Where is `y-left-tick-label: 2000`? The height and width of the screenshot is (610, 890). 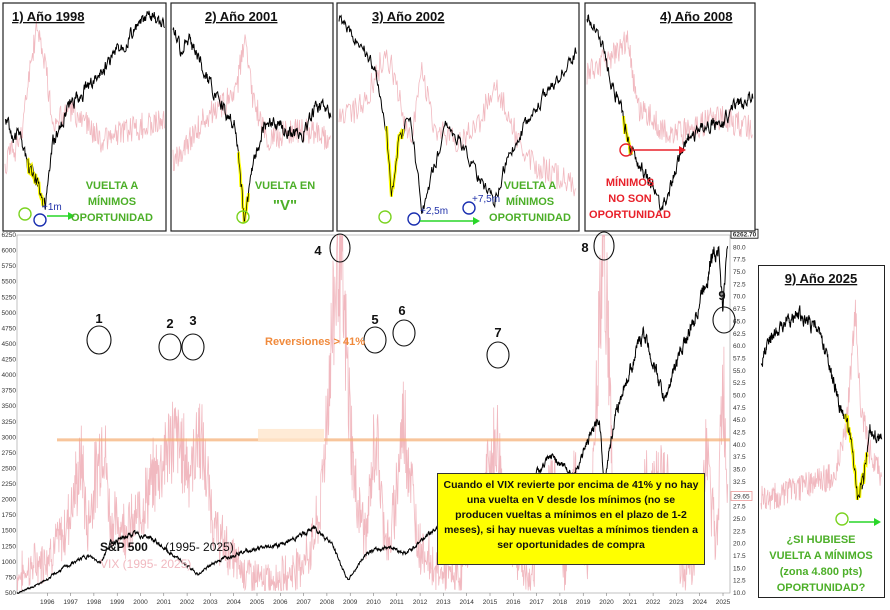 y-left-tick-label: 2000 is located at coordinates (9, 500).